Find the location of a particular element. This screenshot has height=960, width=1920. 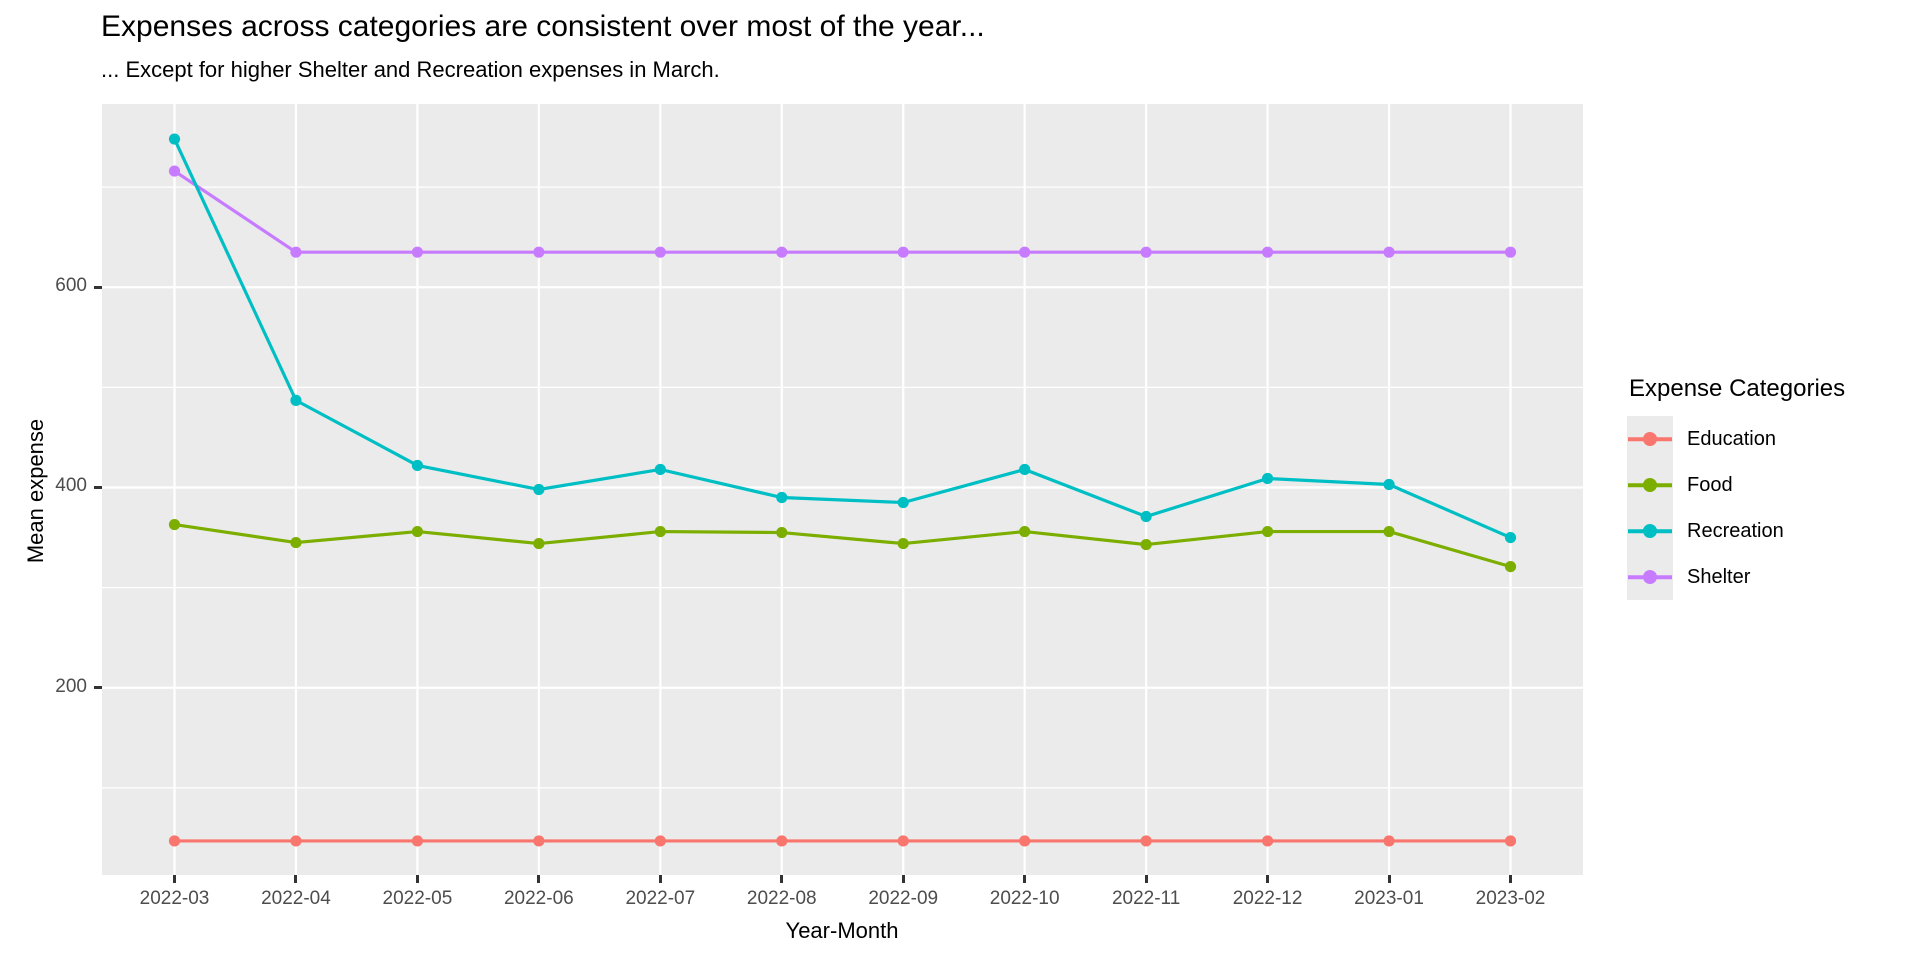

legend-item-food: Food is located at coordinates (1736, 485).